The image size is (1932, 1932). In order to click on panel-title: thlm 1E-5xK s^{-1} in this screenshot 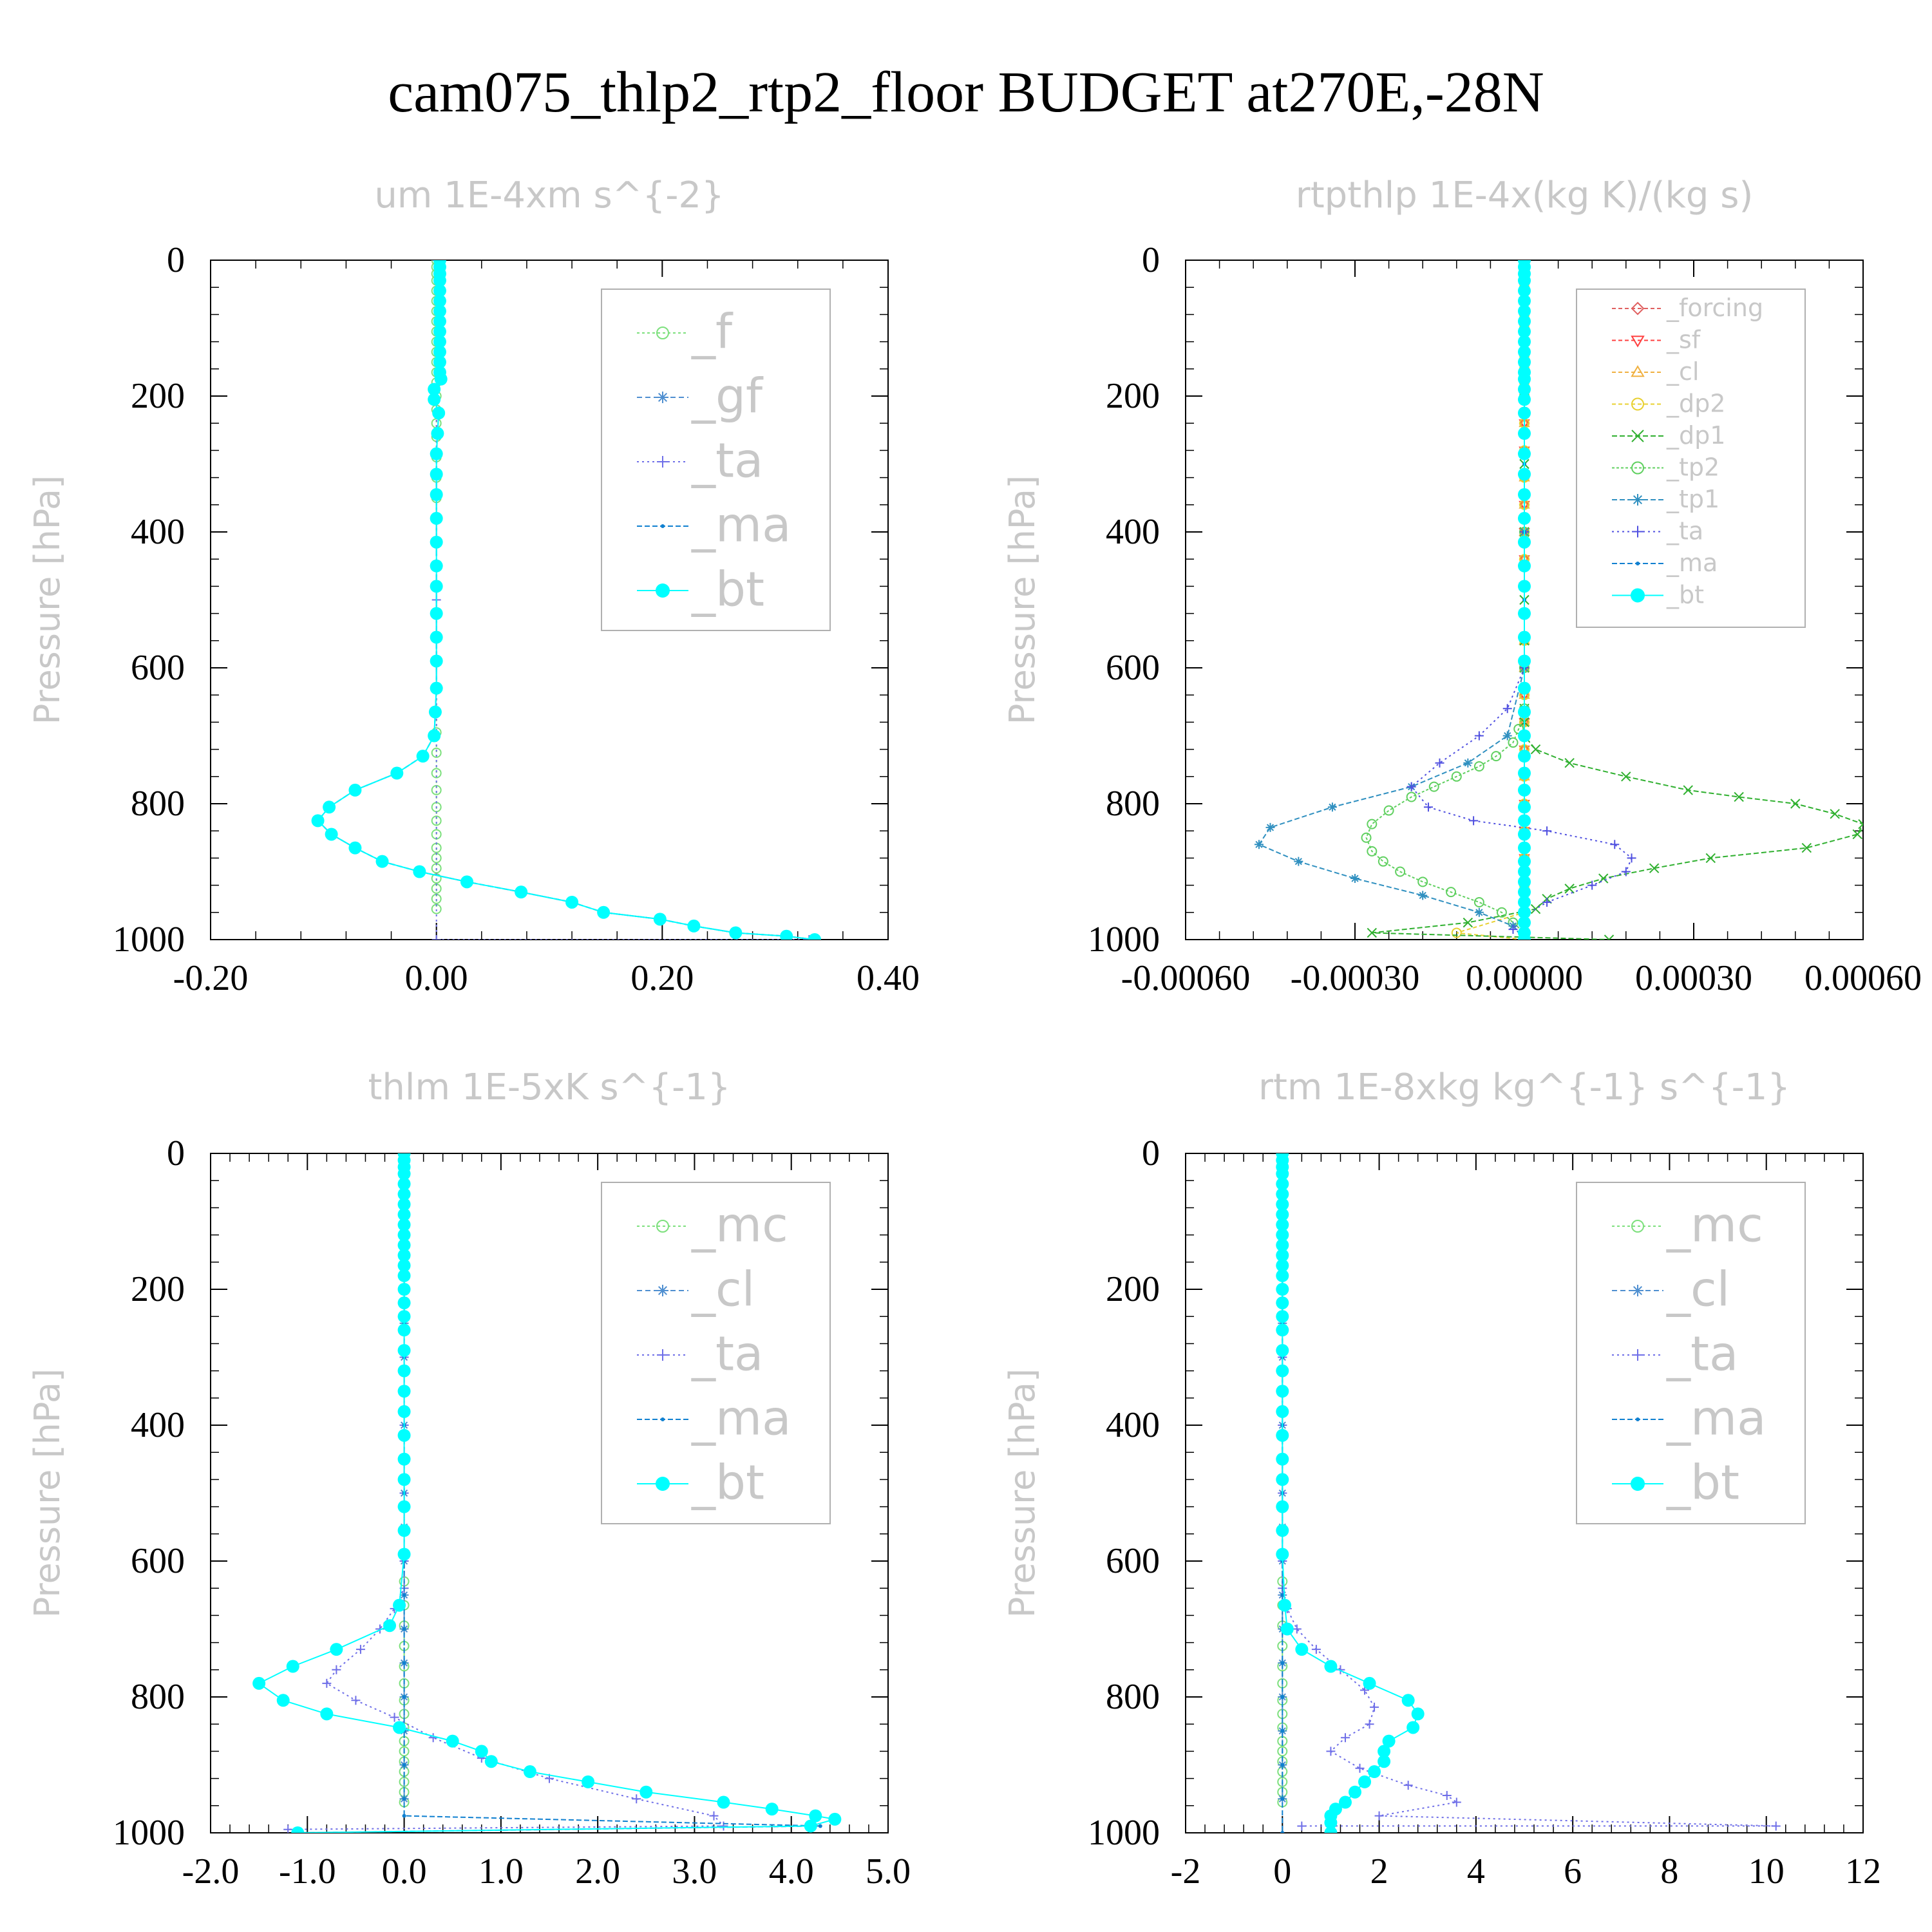, I will do `click(549, 1087)`.